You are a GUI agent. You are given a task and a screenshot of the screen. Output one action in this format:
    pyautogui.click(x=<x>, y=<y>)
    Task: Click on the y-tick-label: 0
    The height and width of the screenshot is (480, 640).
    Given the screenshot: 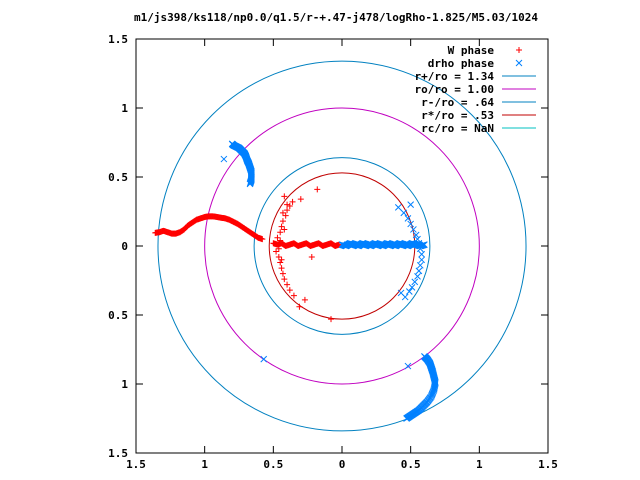 What is the action you would take?
    pyautogui.click(x=124, y=246)
    